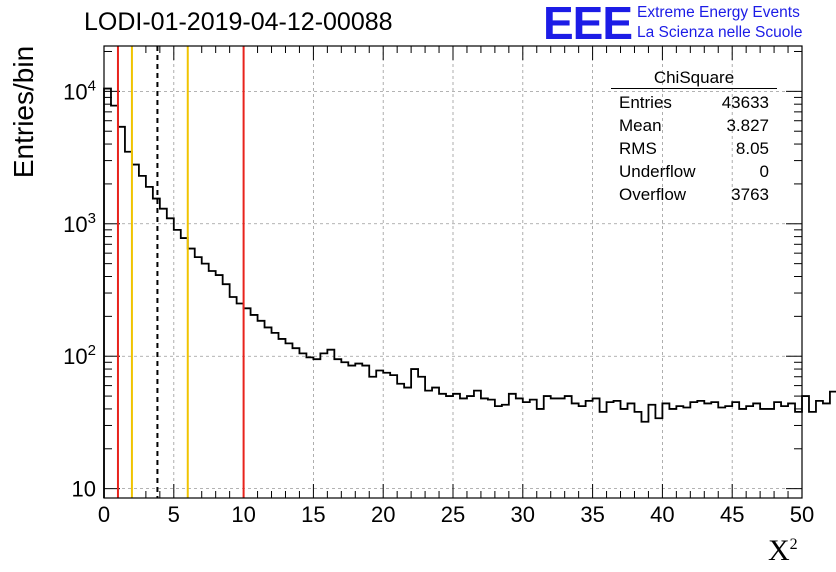  Describe the element at coordinates (243, 514) in the screenshot. I see `x-tick-label: 10` at that location.